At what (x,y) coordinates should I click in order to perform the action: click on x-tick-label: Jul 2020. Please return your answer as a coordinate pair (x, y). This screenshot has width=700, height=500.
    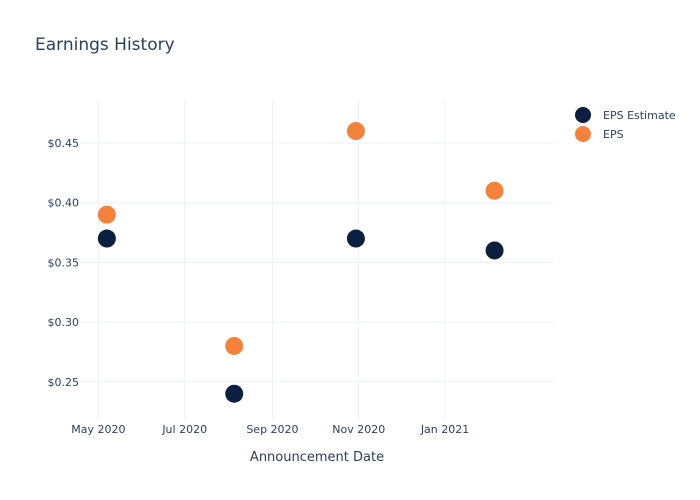
    Looking at the image, I should click on (184, 429).